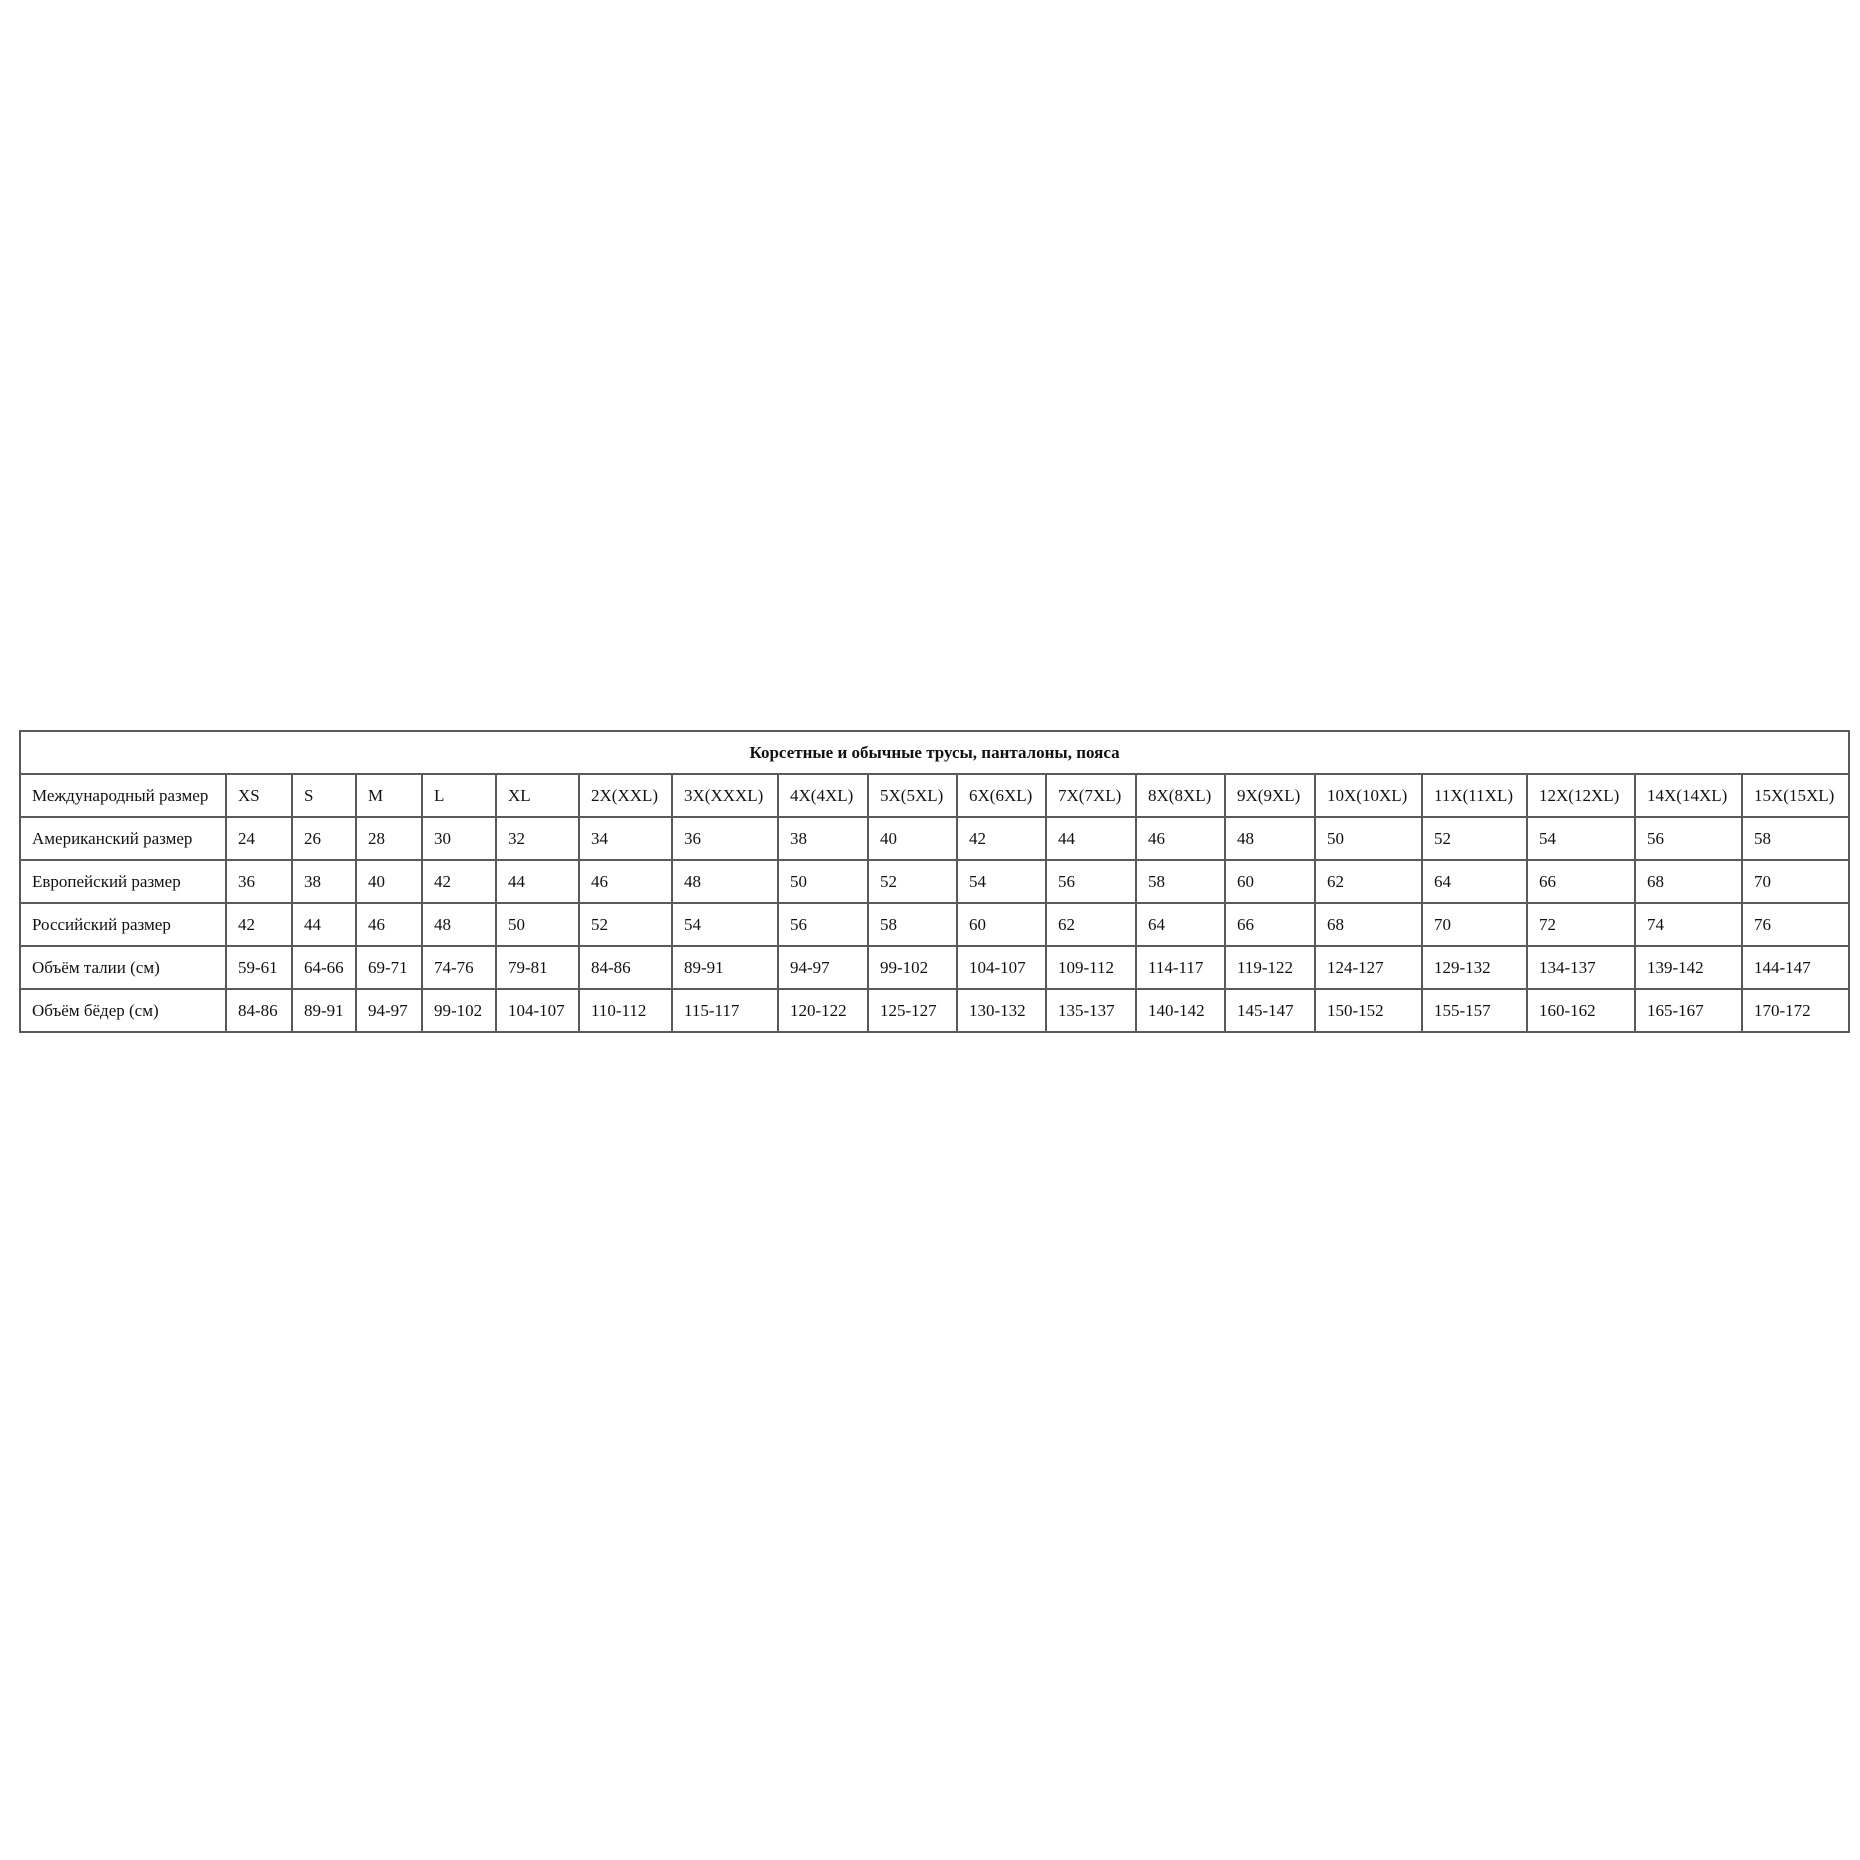 The height and width of the screenshot is (1860, 1860). What do you see at coordinates (389, 838) in the screenshot?
I see `table-cell: 28` at bounding box center [389, 838].